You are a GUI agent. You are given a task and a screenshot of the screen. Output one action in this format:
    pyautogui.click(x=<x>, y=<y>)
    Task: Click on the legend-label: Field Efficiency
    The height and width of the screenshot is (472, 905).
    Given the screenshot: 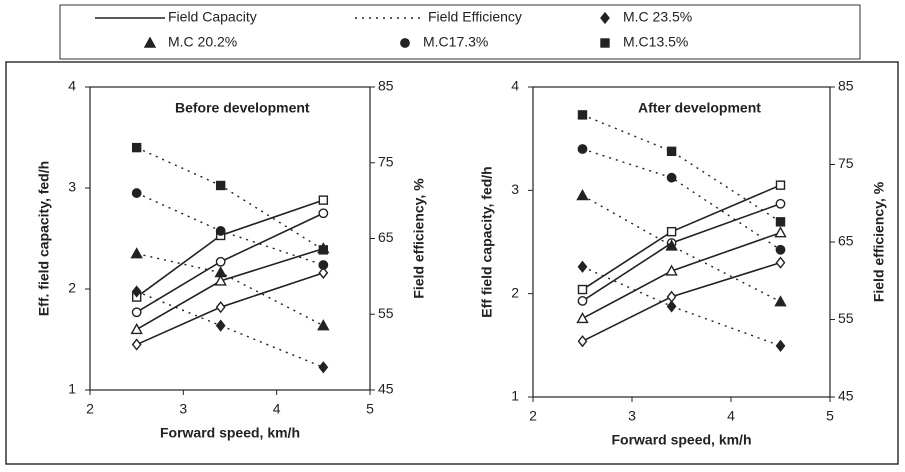 What is the action you would take?
    pyautogui.click(x=475, y=17)
    